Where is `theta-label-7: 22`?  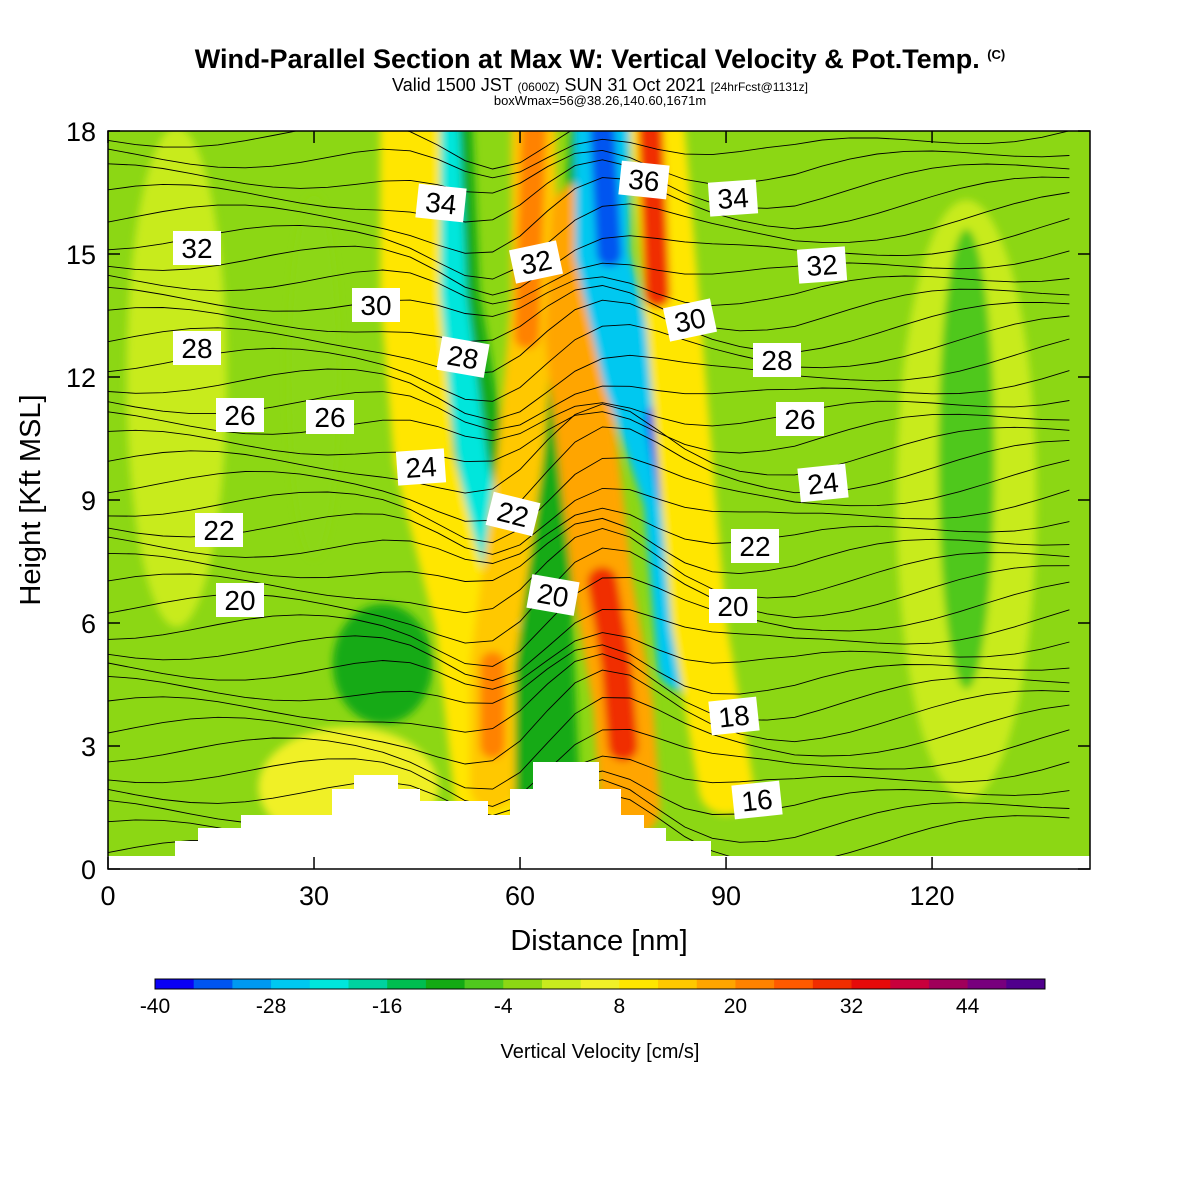
theta-label-7: 22 is located at coordinates (755, 546).